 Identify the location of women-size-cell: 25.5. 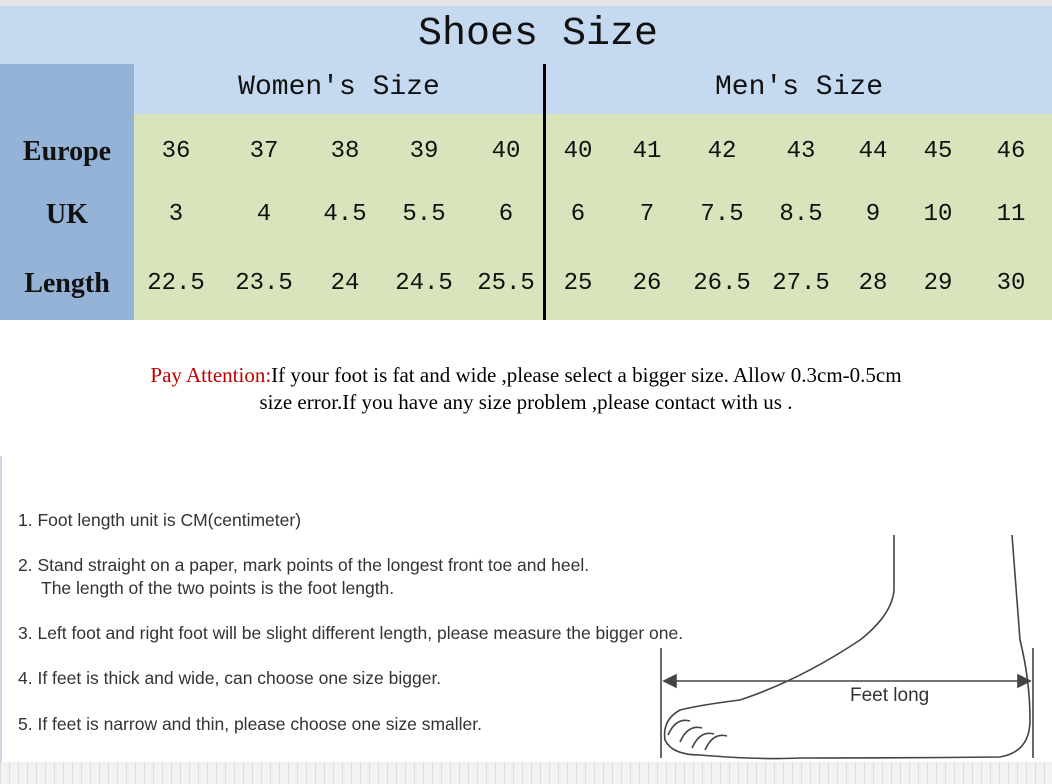
(506, 283).